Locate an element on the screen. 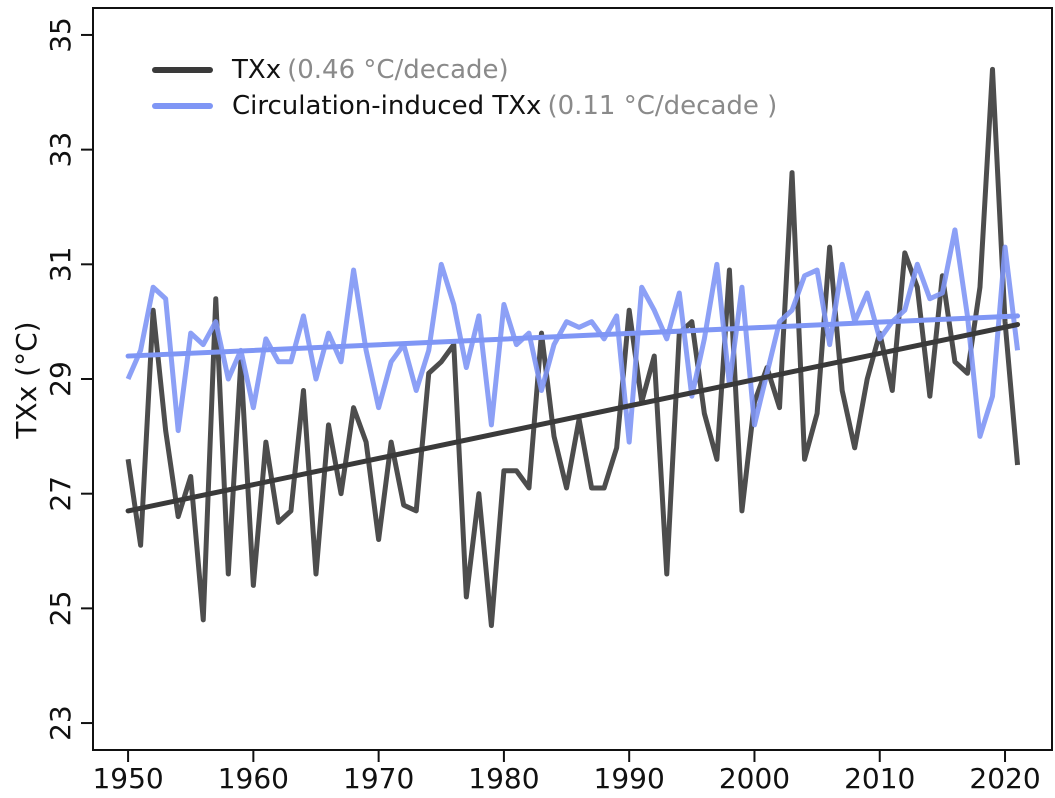  trend-line is located at coordinates (573, 336).